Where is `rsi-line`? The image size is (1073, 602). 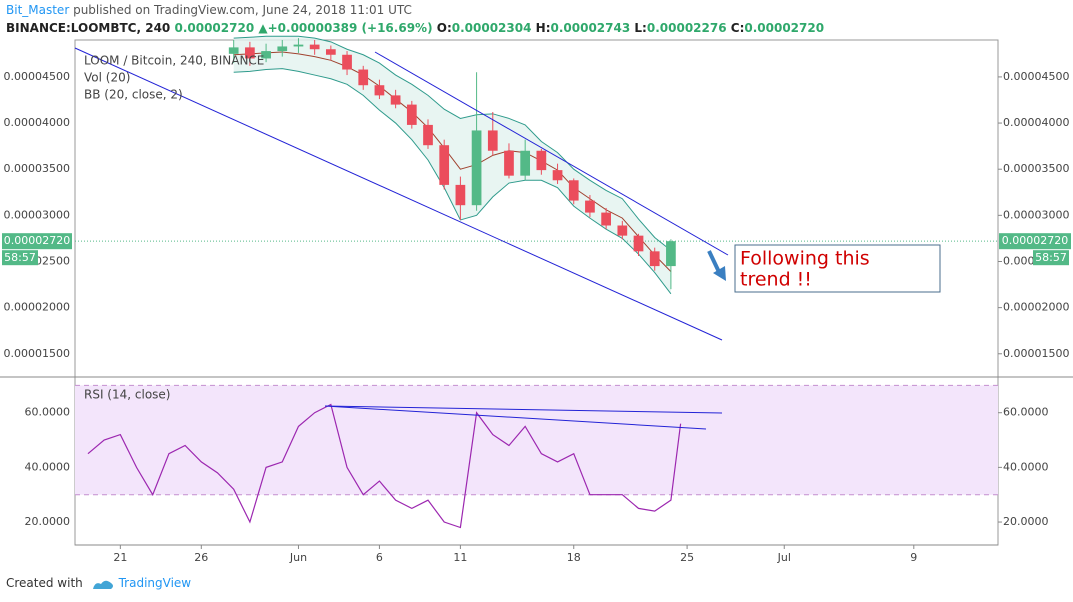 rsi-line is located at coordinates (384, 466).